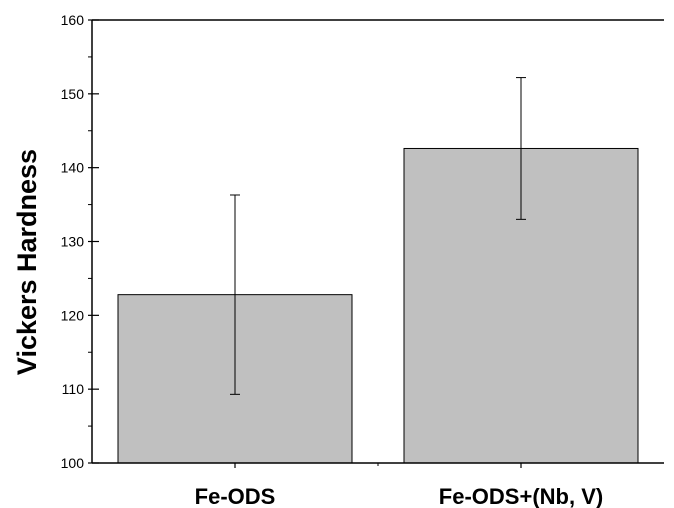 The image size is (674, 508). Describe the element at coordinates (73, 94) in the screenshot. I see `y-tick-label-150: 150` at that location.